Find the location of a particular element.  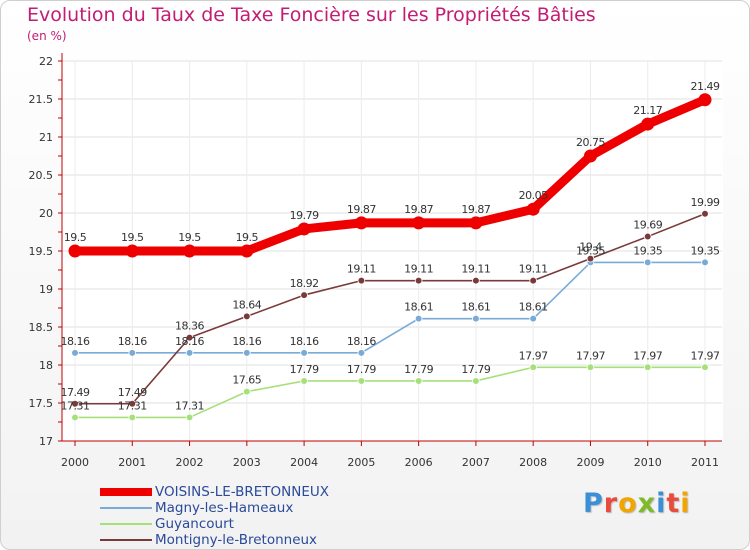

y-tick-label: 17.5 is located at coordinates (41, 403).